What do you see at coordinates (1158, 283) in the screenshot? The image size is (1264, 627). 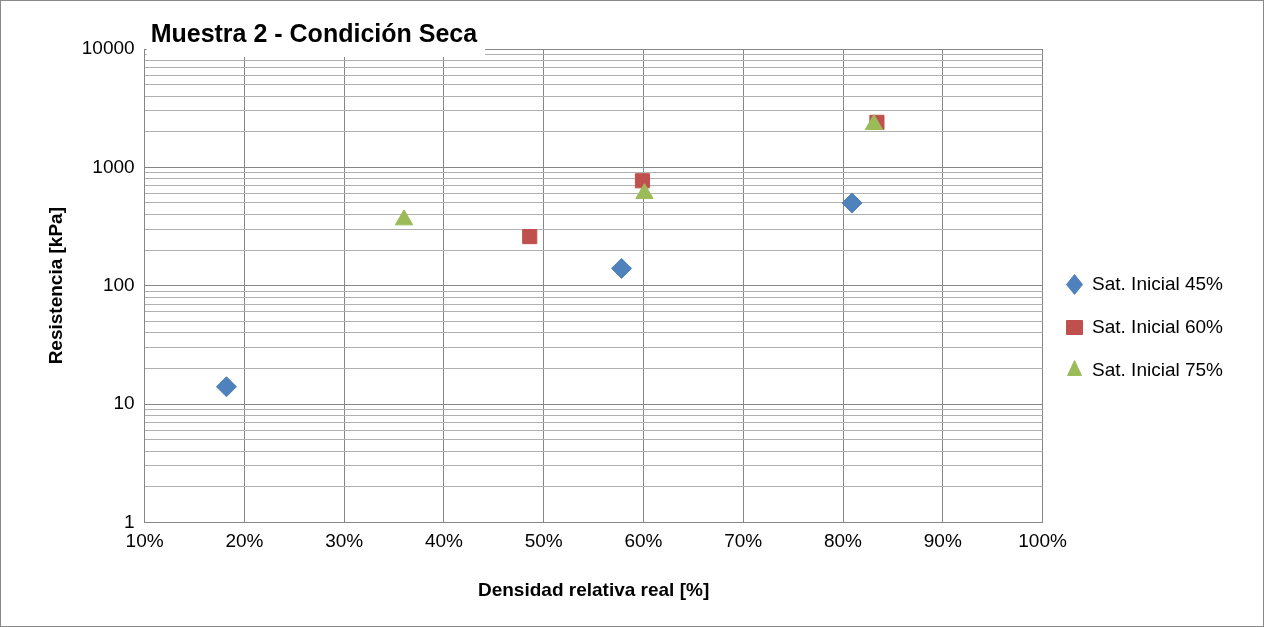 I see `legend-label: Sat. Inicial 45%` at bounding box center [1158, 283].